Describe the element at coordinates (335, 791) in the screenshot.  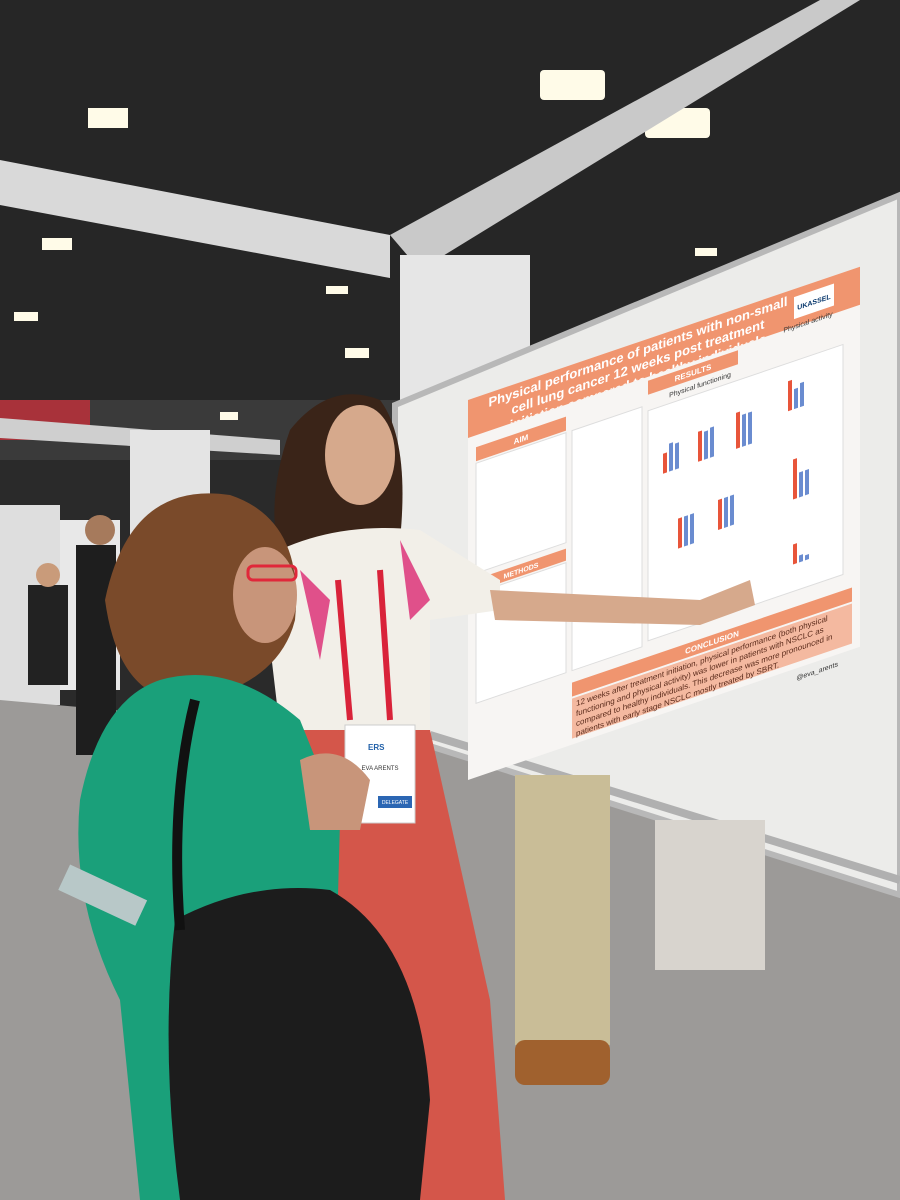
I see `hand` at that location.